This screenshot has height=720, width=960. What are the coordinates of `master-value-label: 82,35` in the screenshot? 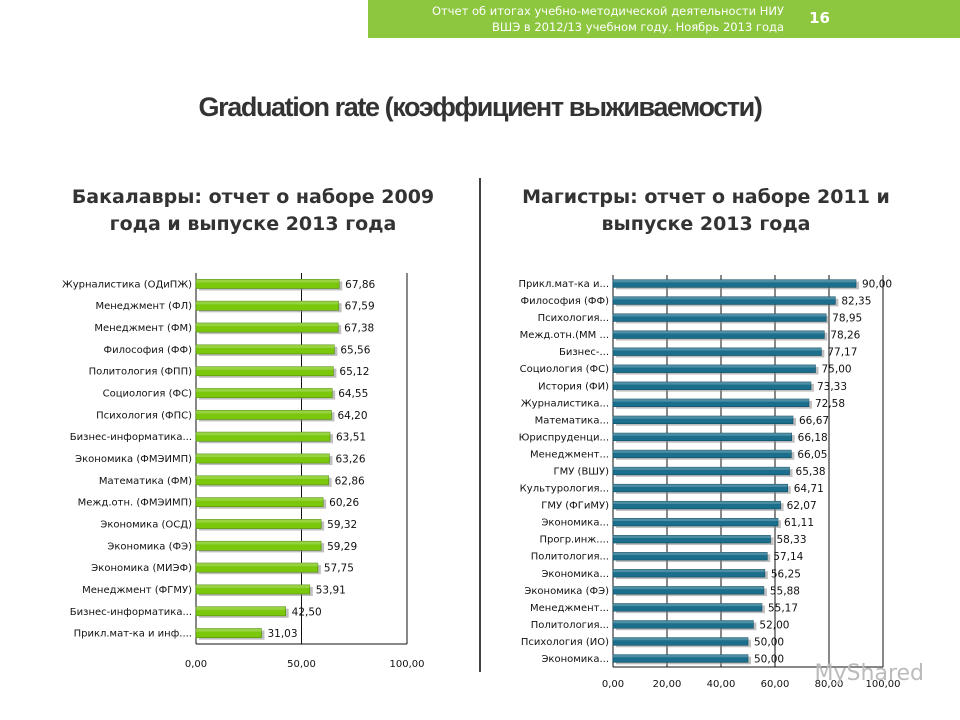 It's located at (856, 302).